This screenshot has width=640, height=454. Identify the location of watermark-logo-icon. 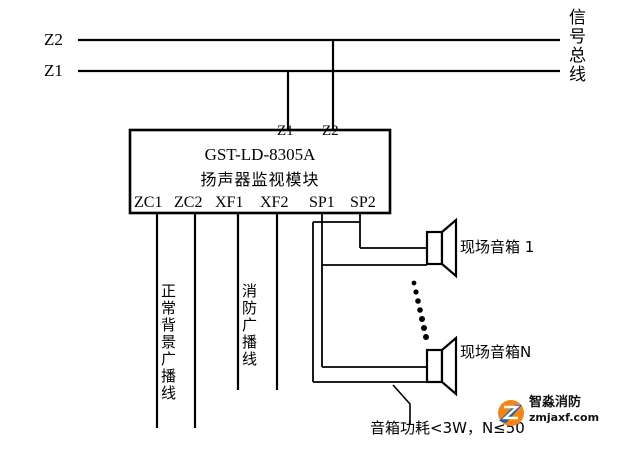
(511, 413).